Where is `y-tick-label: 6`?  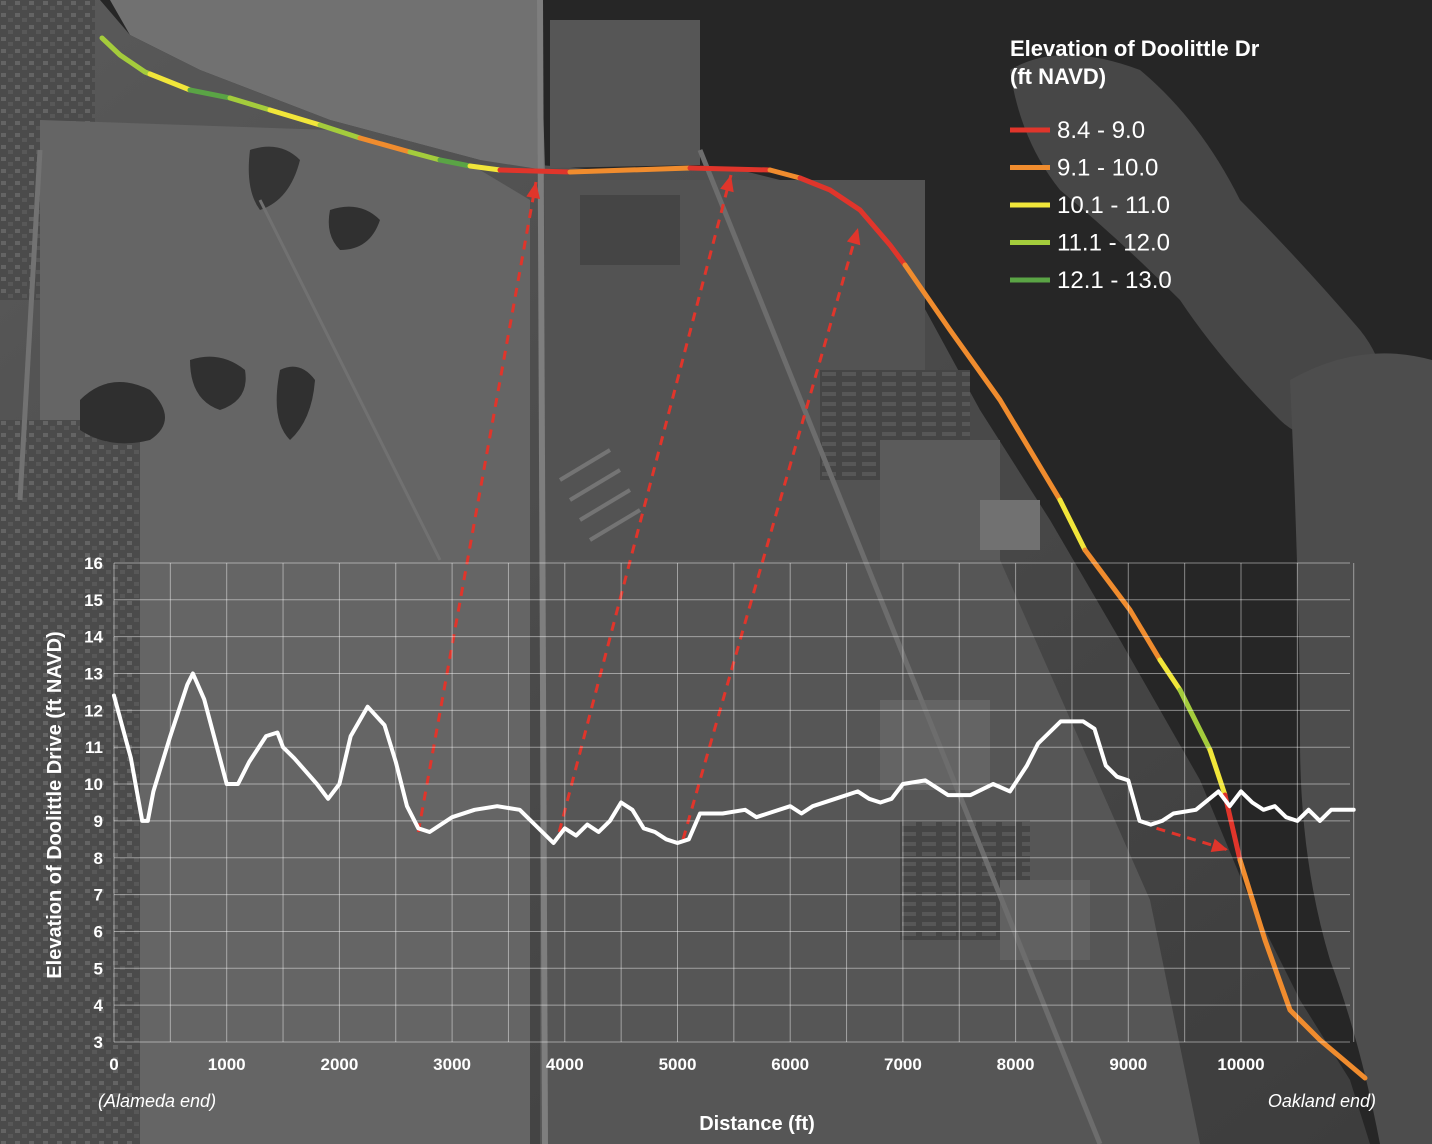 y-tick-label: 6 is located at coordinates (98, 931).